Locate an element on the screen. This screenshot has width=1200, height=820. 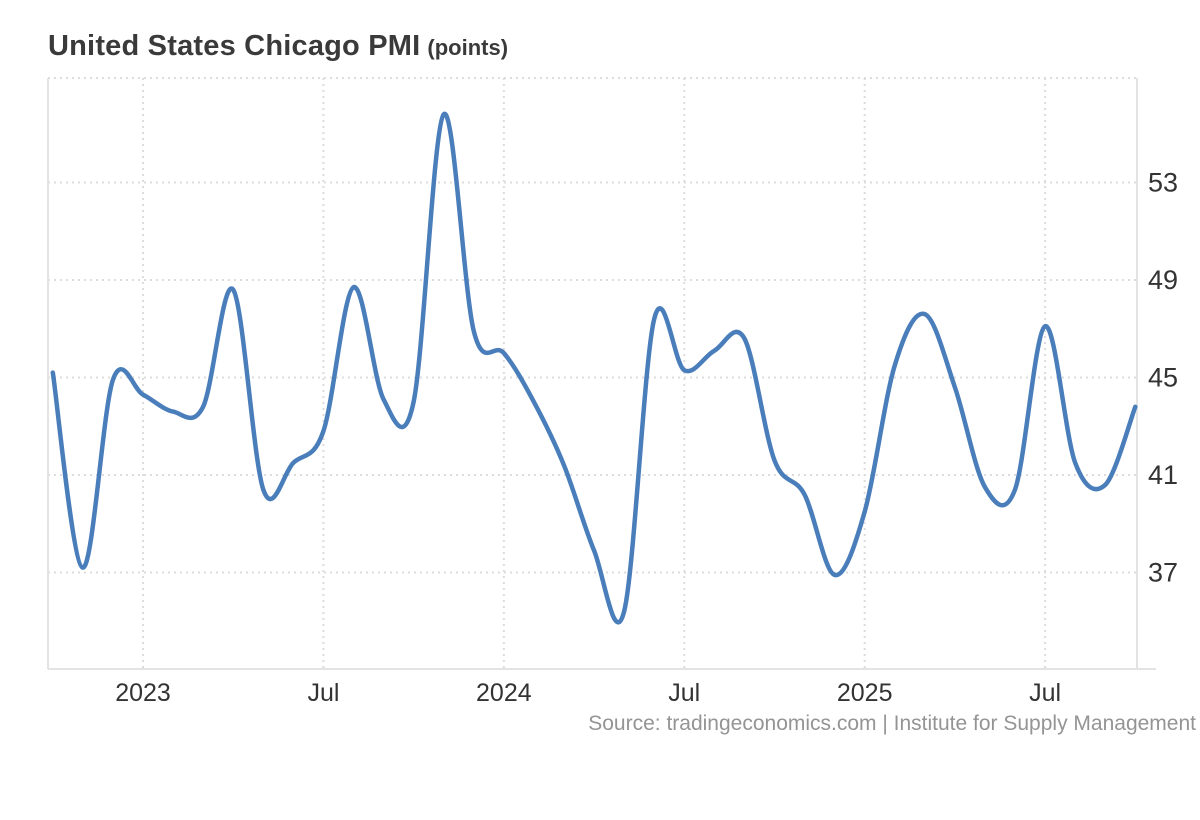
y-axis-label-53: 53 is located at coordinates (1163, 183).